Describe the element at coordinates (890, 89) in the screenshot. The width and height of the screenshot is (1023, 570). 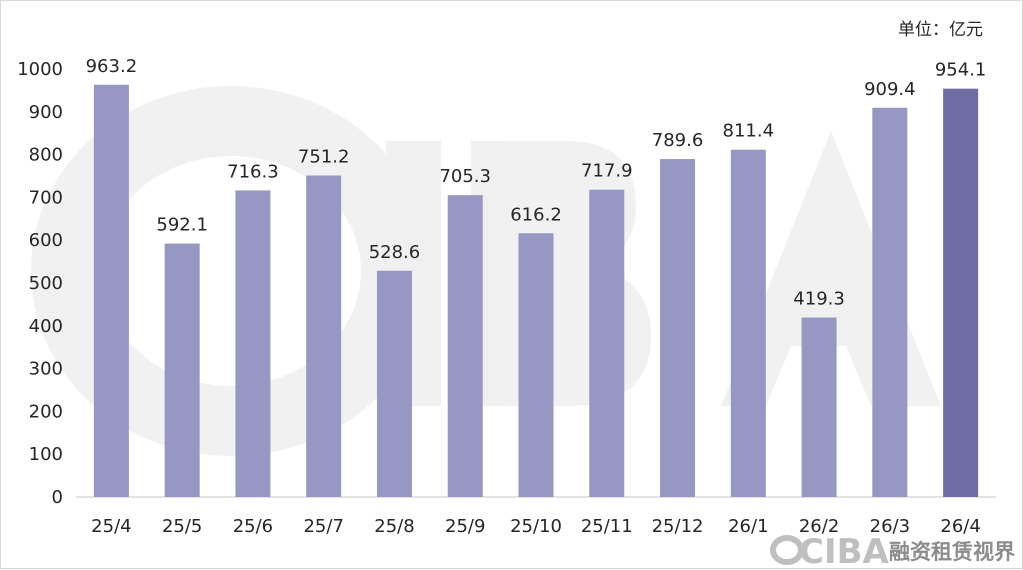
I see `data-label: 909.4` at that location.